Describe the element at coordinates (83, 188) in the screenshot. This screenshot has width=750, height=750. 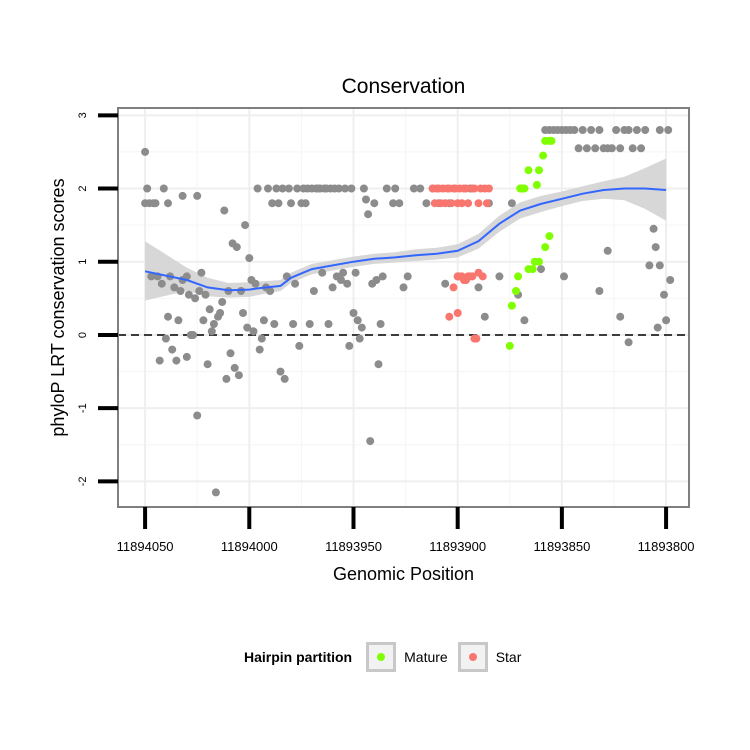
I see `y-tick-label: 2` at that location.